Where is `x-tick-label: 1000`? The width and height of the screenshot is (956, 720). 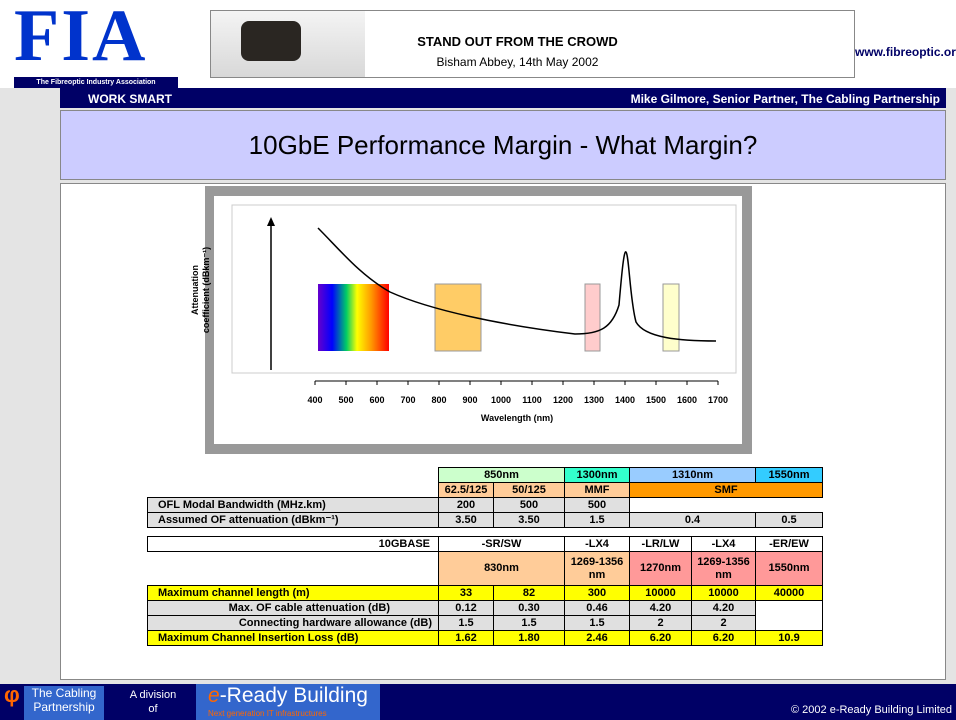 x-tick-label: 1000 is located at coordinates (501, 400).